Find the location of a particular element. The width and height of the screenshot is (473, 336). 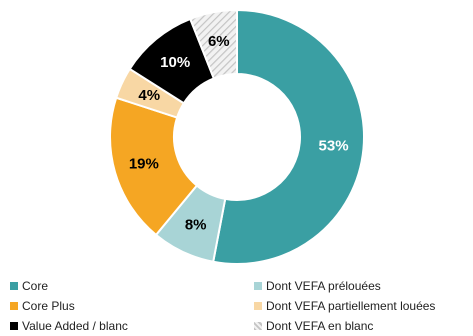

slice-label-value-added-blanc: 10% is located at coordinates (175, 62).